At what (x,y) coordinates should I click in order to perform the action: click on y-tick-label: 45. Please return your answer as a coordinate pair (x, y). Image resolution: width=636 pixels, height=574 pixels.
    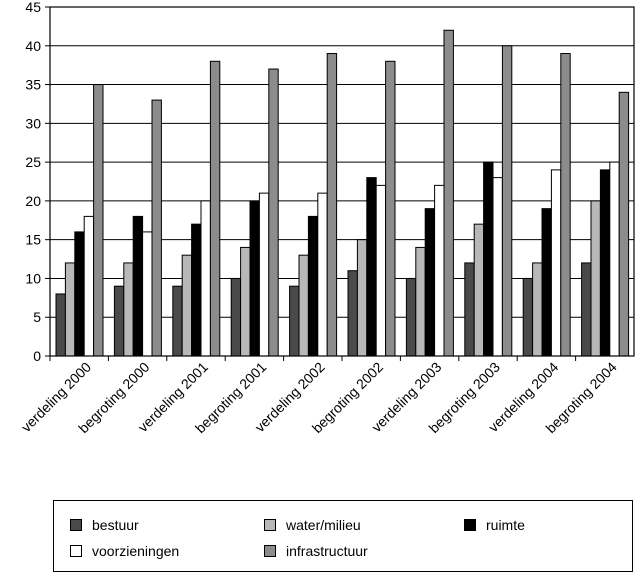
    Looking at the image, I should click on (33, 7).